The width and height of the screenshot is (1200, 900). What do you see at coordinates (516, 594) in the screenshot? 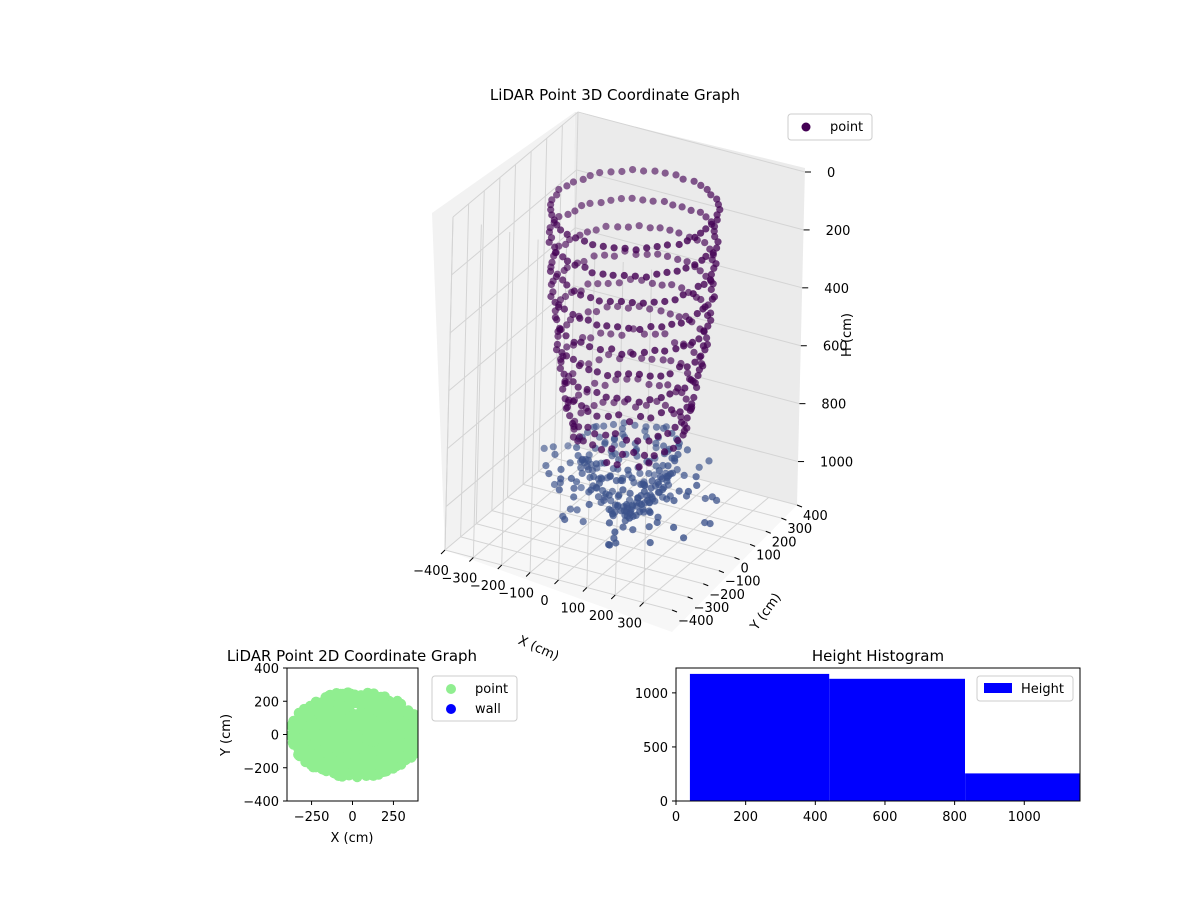
I see `x-tick-label-3d: −100` at bounding box center [516, 594].